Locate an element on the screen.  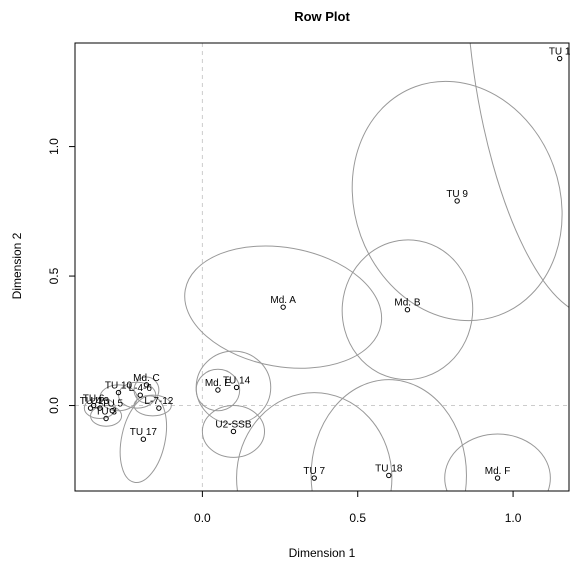
point-label: TU 6 is located at coordinates (94, 399).